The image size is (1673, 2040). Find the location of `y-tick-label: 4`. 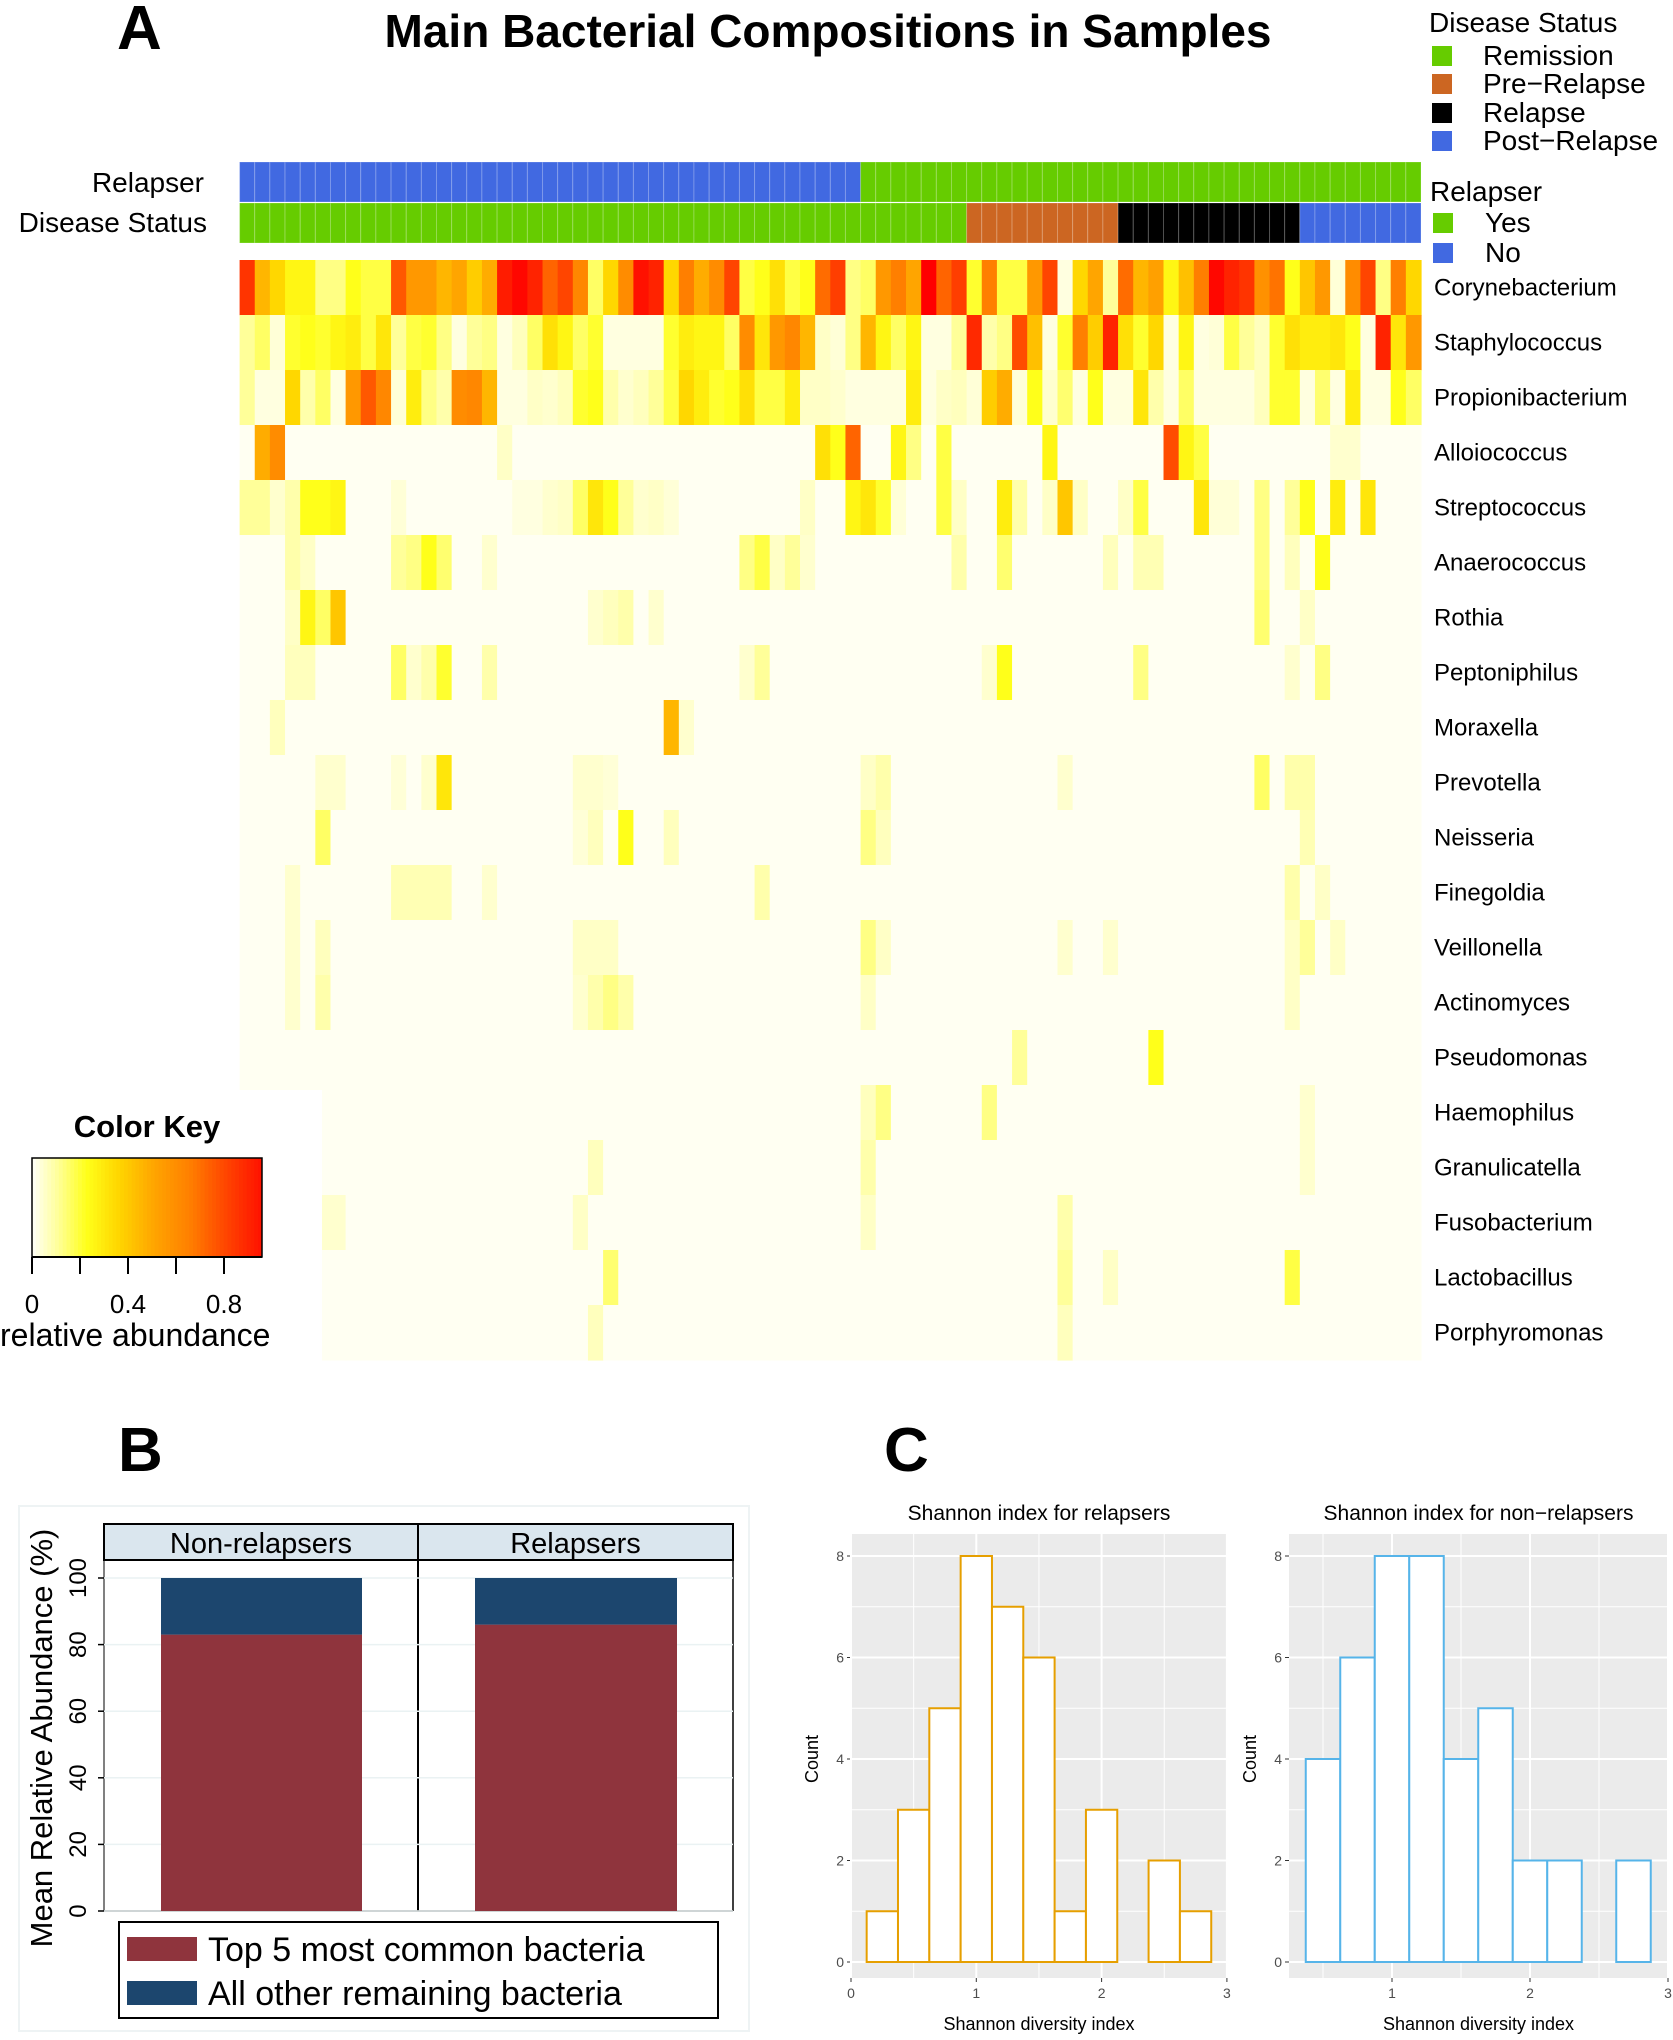

y-tick-label: 4 is located at coordinates (1278, 1759).